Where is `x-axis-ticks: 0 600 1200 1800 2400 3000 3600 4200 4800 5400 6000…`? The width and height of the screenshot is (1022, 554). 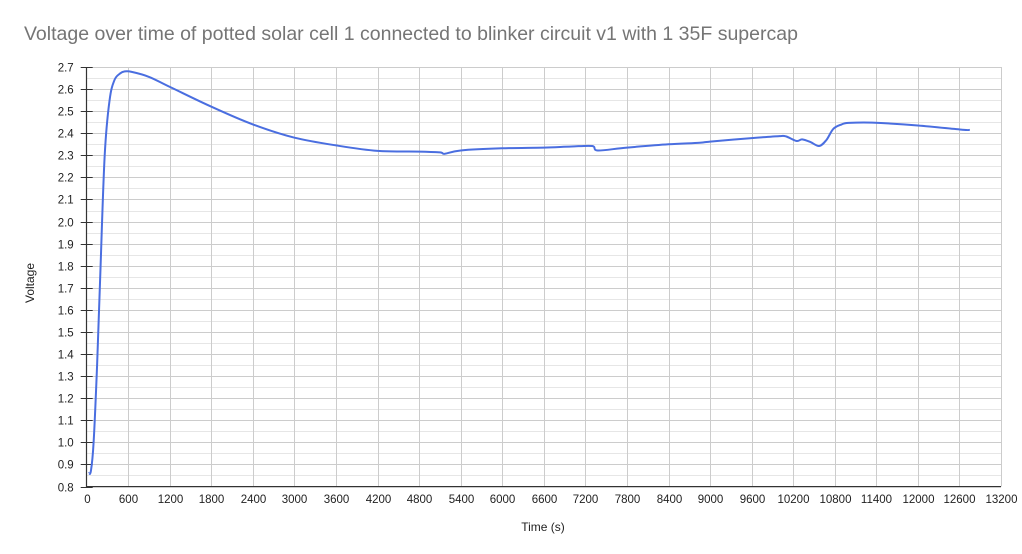
x-axis-ticks: 0 600 1200 1800 2400 3000 3600 4200 4800 5400 6000… is located at coordinates (550, 500).